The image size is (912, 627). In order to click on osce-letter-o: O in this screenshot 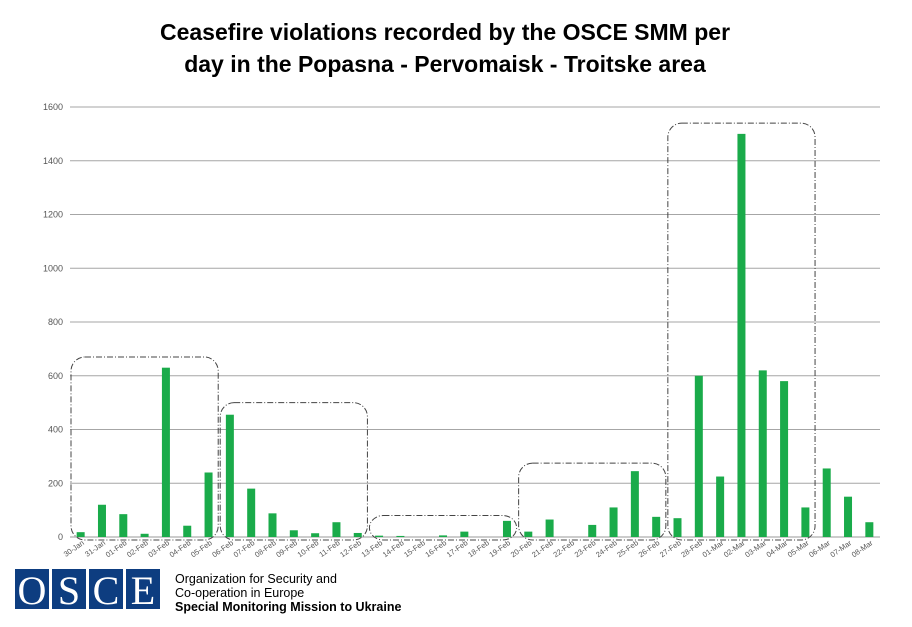, I will do `click(32, 589)`.